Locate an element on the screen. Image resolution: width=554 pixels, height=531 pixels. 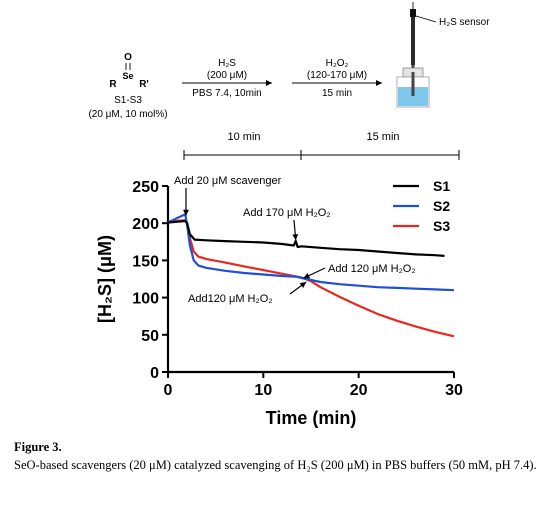
series-line-s3 is located at coordinates (311, 278).